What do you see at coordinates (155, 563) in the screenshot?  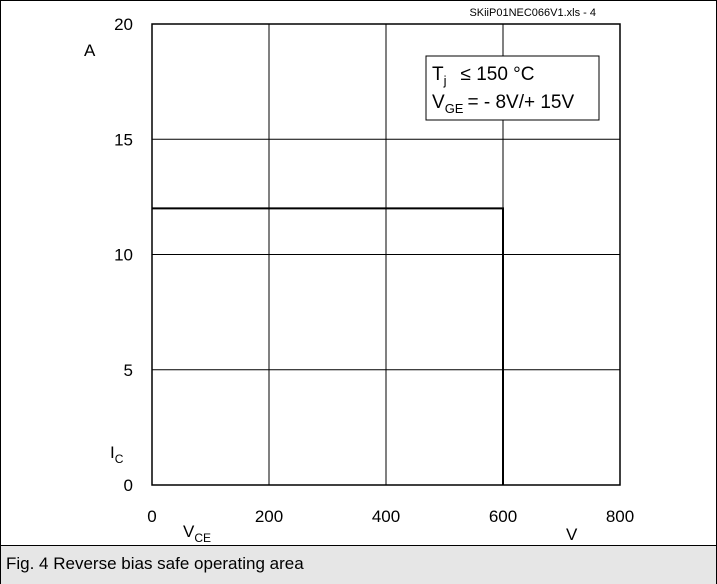 I see `figure-caption: Fig. 4 Reverse bias safe operating area` at bounding box center [155, 563].